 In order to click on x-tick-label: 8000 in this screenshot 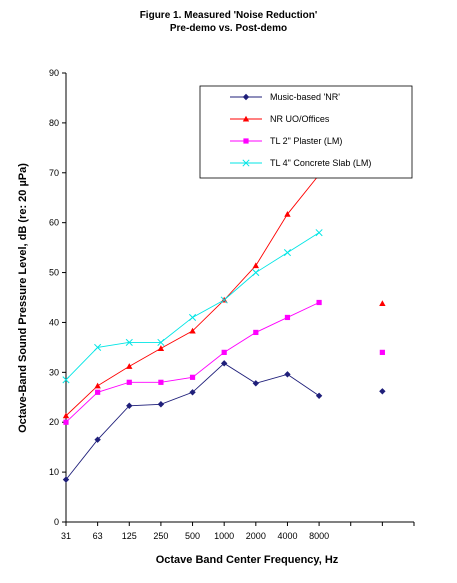, I will do `click(319, 536)`.